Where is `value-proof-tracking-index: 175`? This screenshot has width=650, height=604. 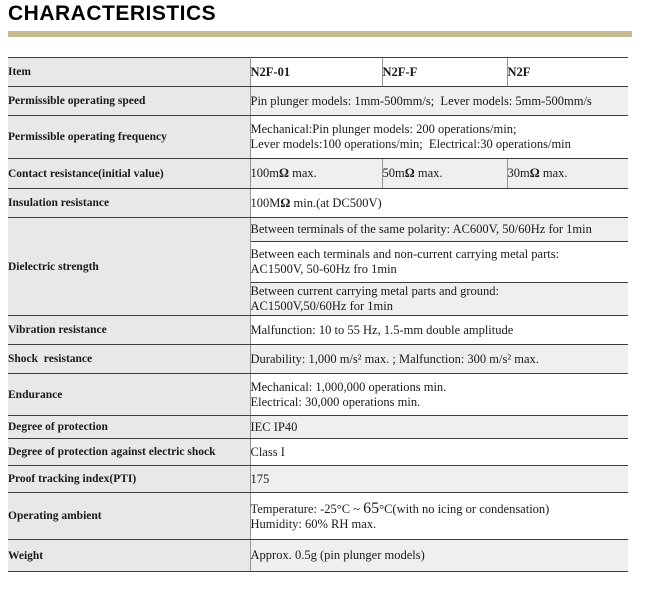
value-proof-tracking-index: 175 is located at coordinates (439, 479).